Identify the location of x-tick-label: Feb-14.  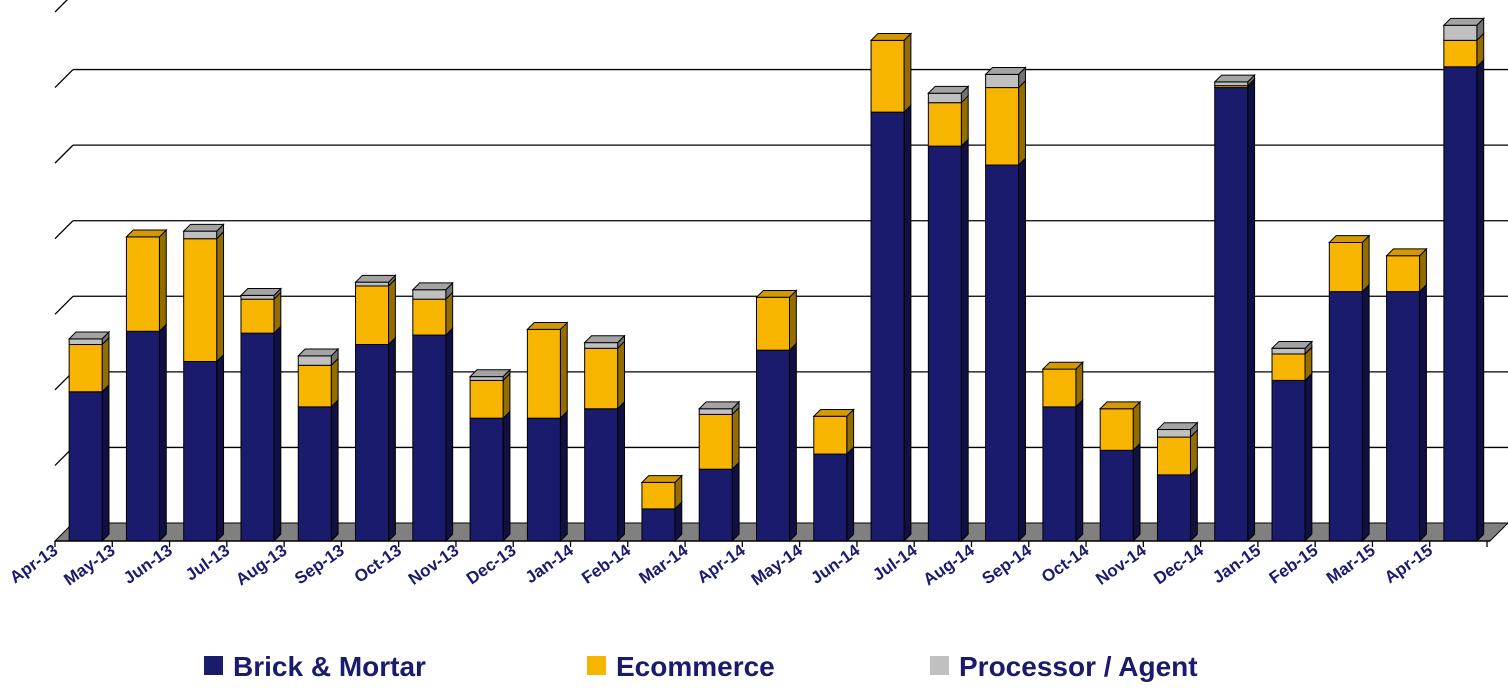
(606, 563).